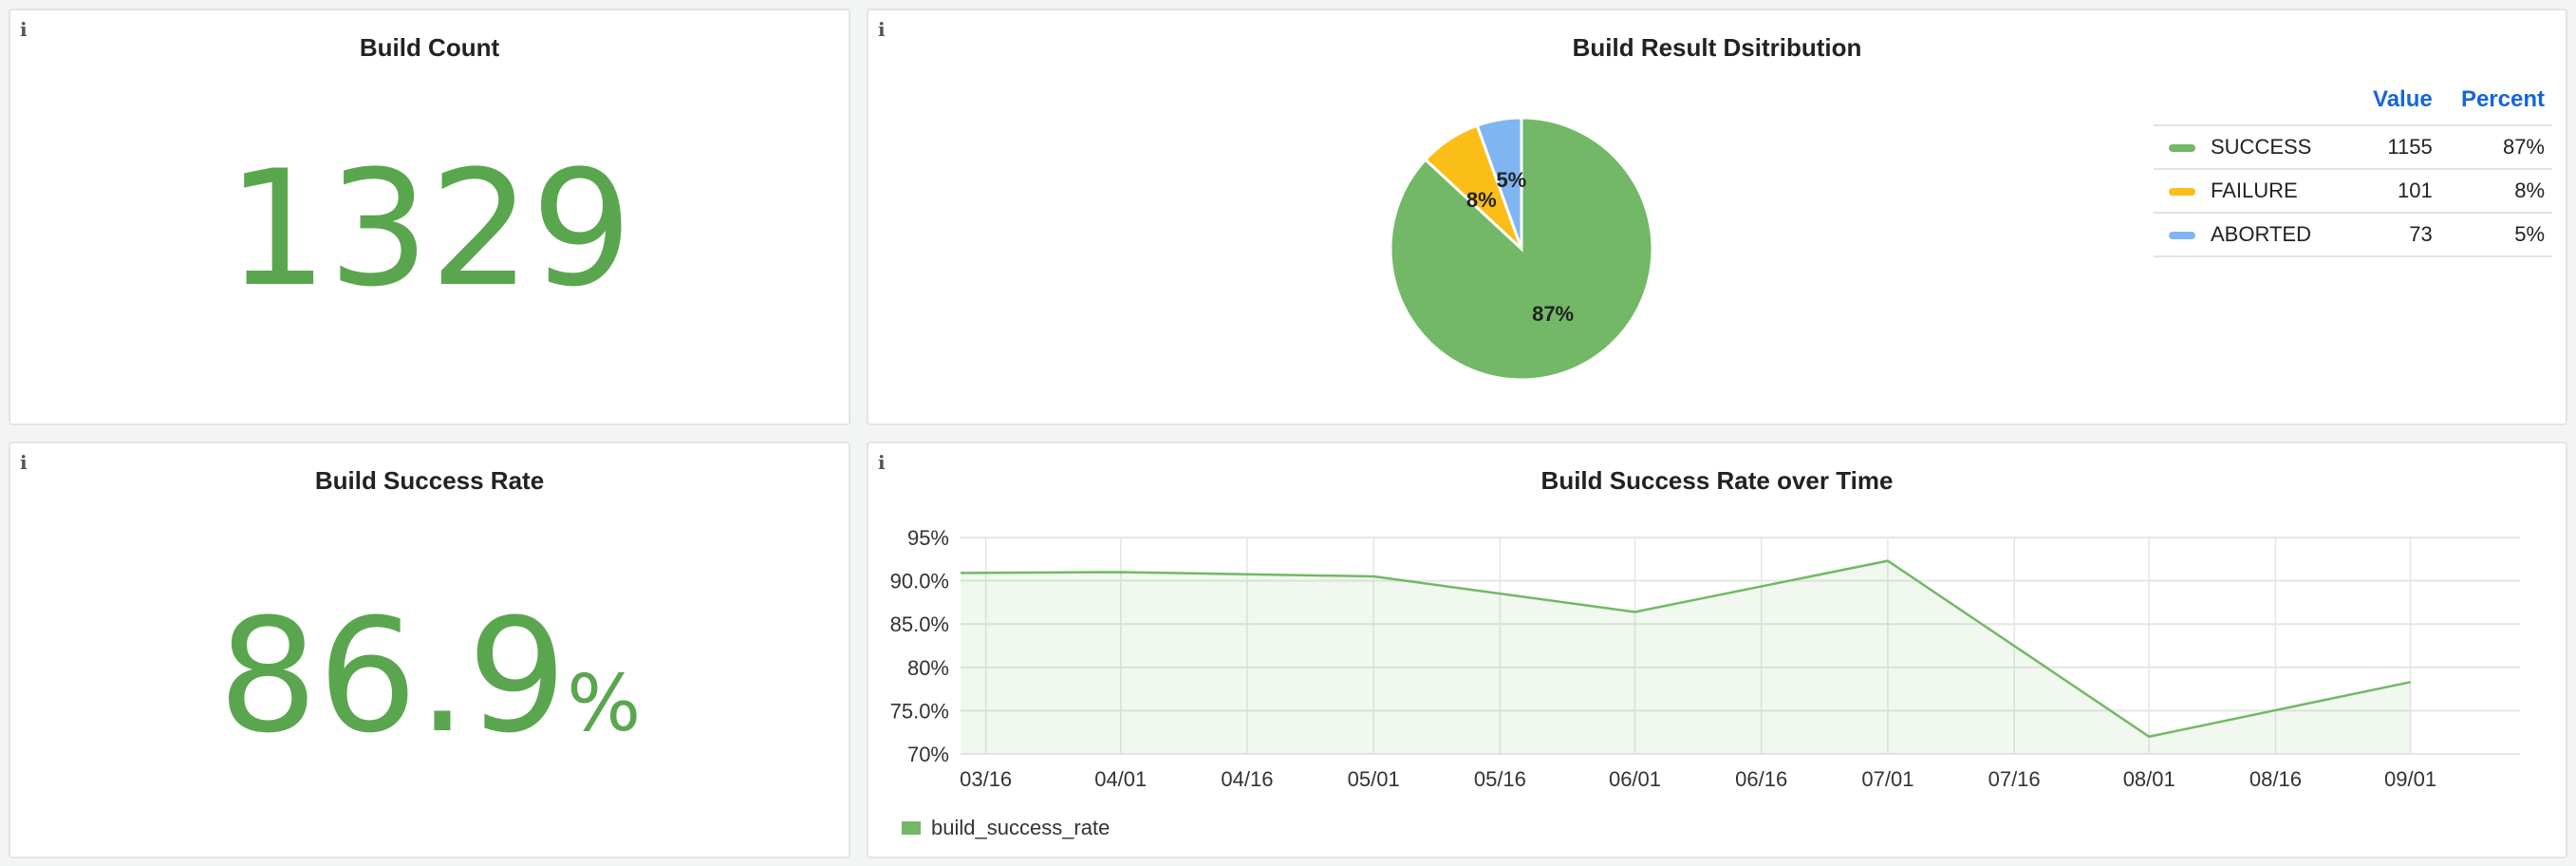  I want to click on pie-chart: 87% 8%5%, so click(1522, 249).